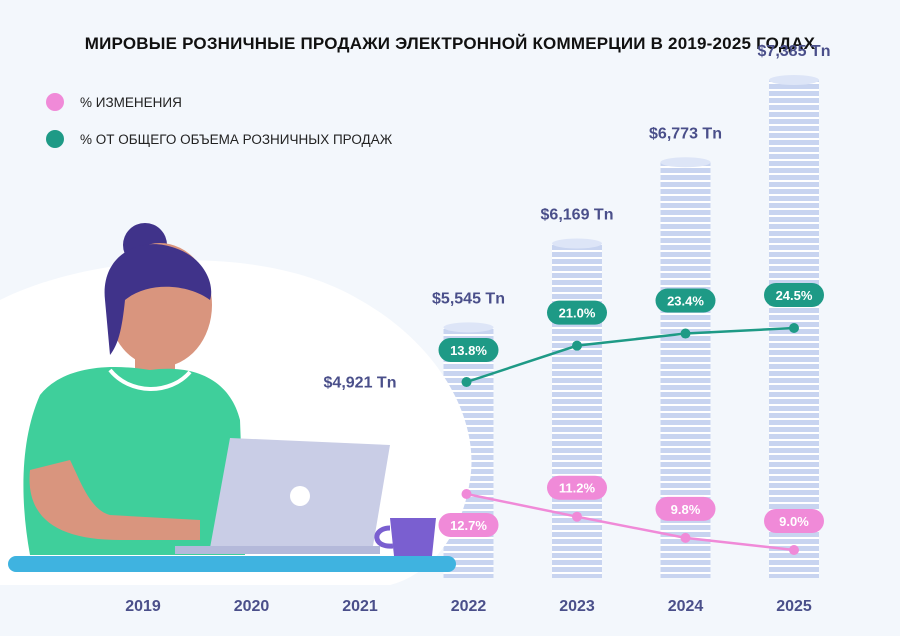  Describe the element at coordinates (252, 606) in the screenshot. I see `x-tick-label: 2020` at that location.